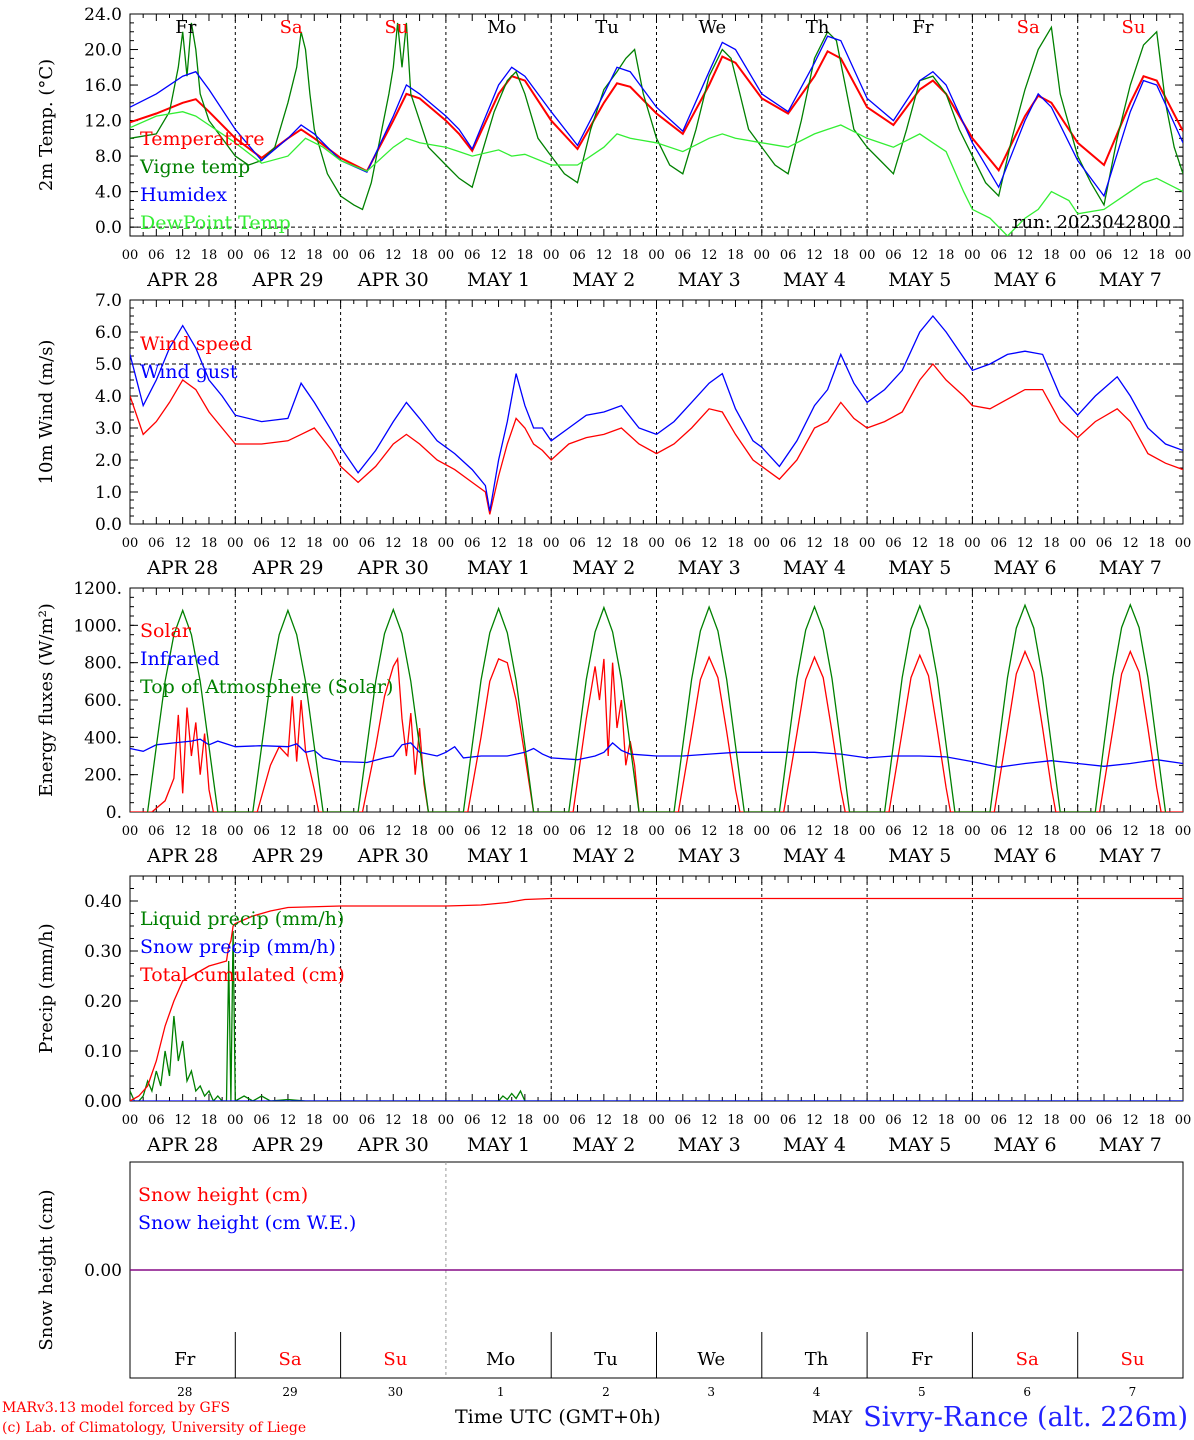  I want to click on day-number-label: 29, so click(289, 1392).